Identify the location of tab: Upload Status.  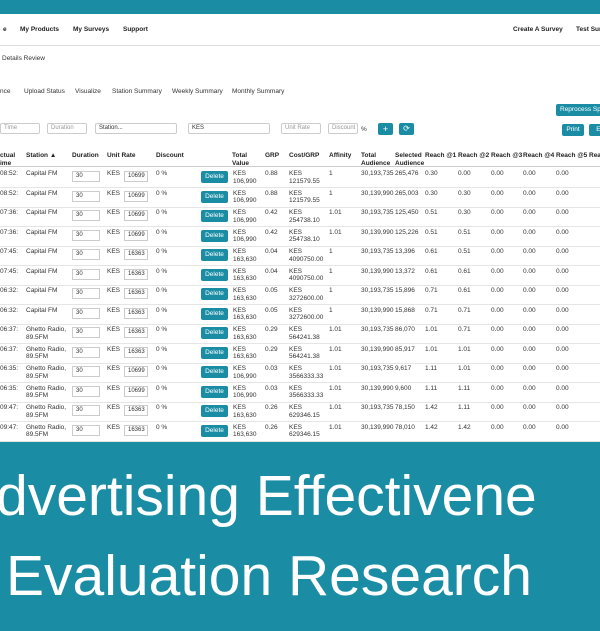
(44, 91).